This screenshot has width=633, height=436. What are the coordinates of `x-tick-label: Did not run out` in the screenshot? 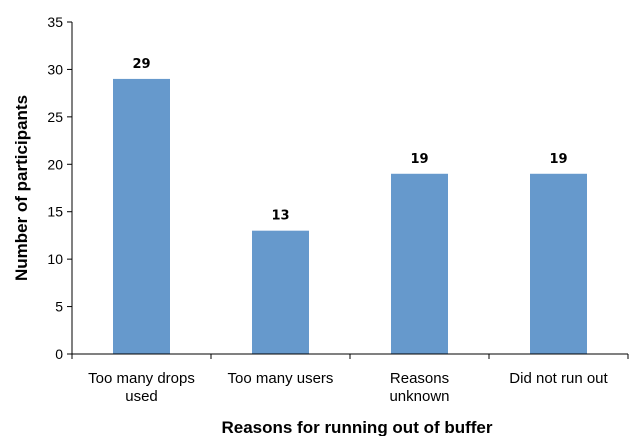 It's located at (558, 378).